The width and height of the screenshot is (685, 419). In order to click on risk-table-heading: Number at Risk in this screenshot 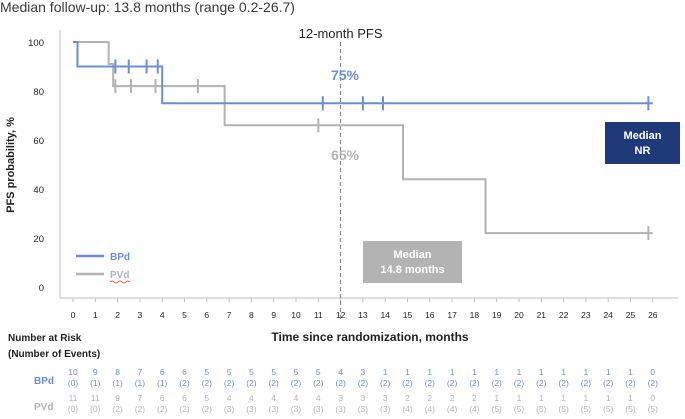, I will do `click(45, 338)`.